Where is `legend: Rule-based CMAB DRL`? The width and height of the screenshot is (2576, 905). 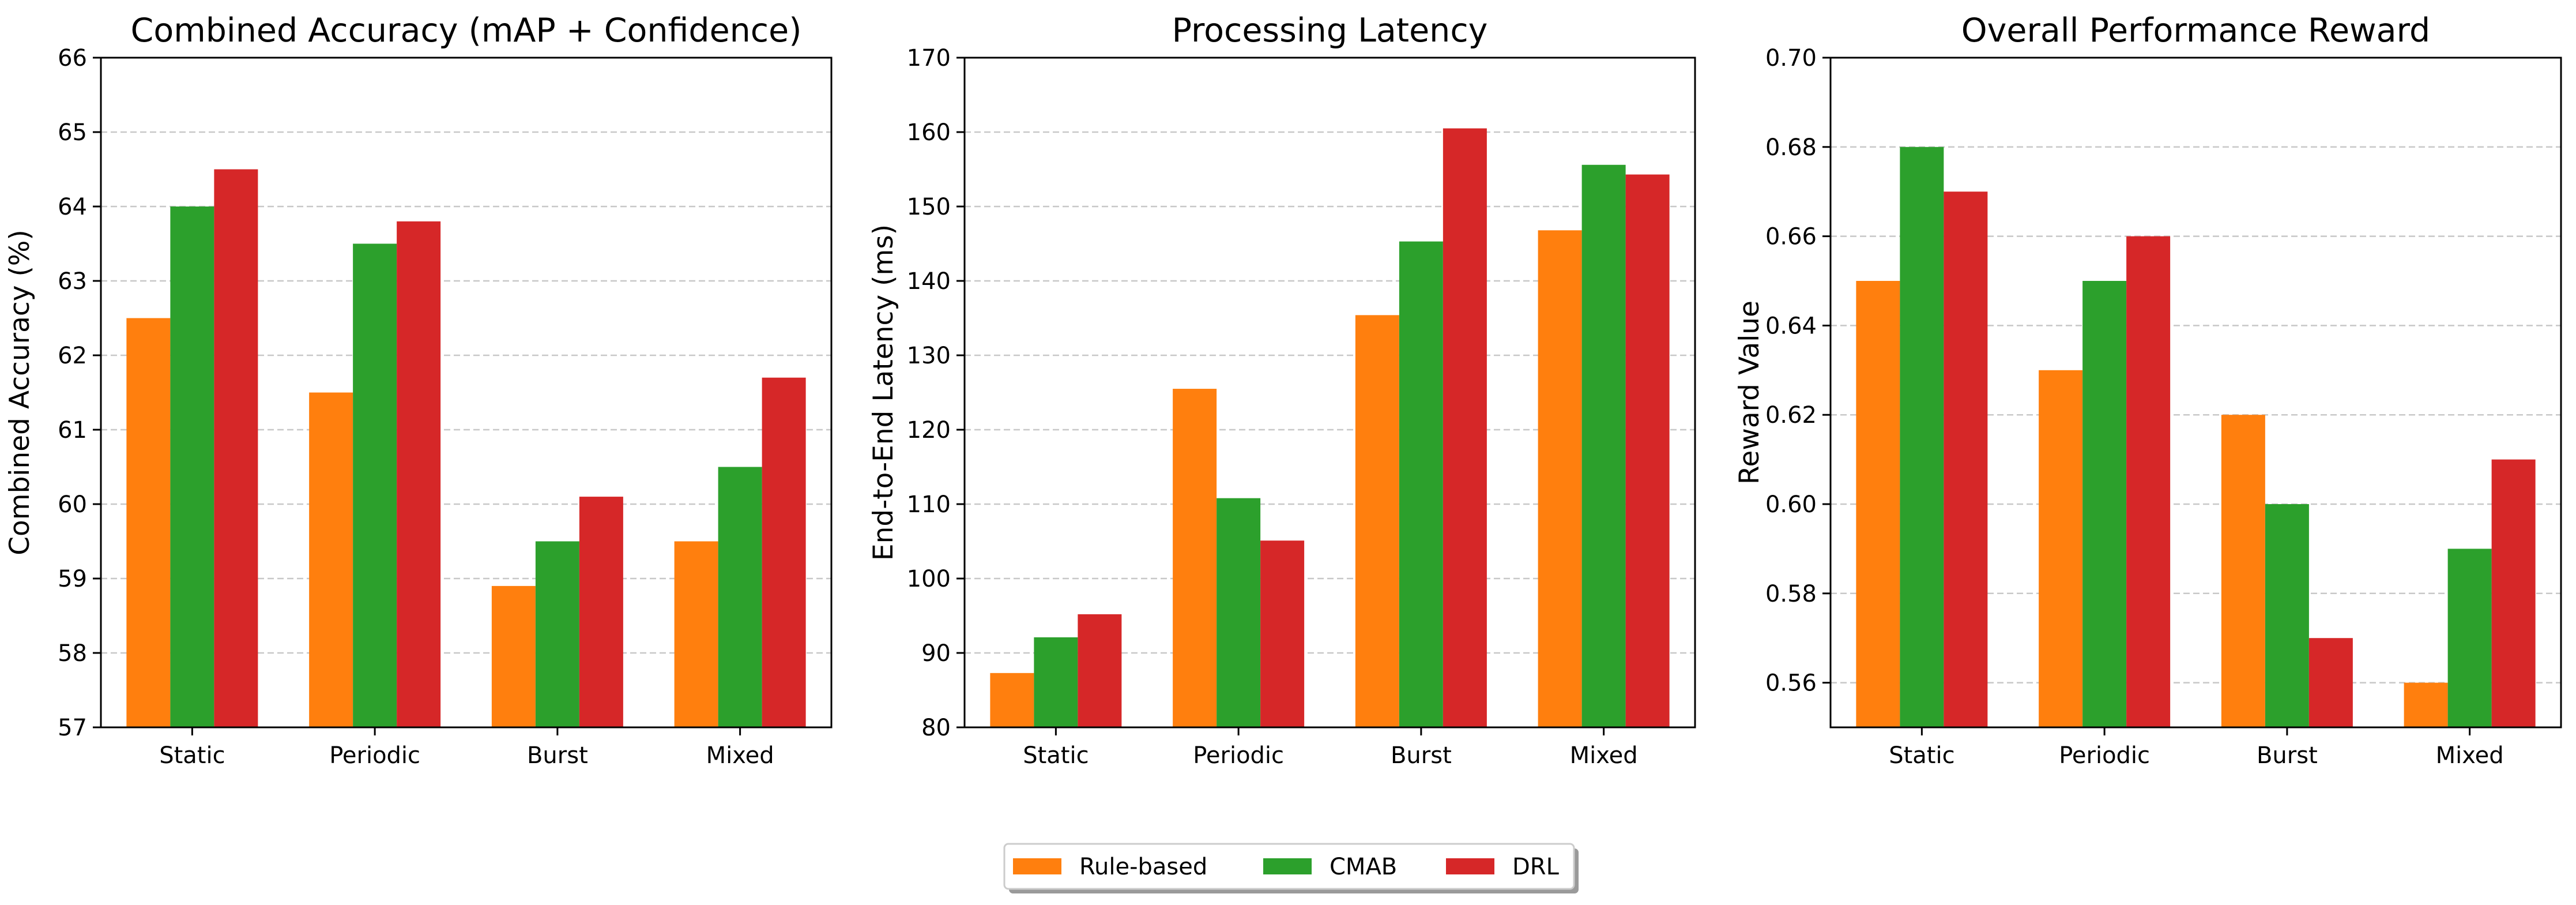 legend: Rule-based CMAB DRL is located at coordinates (1291, 868).